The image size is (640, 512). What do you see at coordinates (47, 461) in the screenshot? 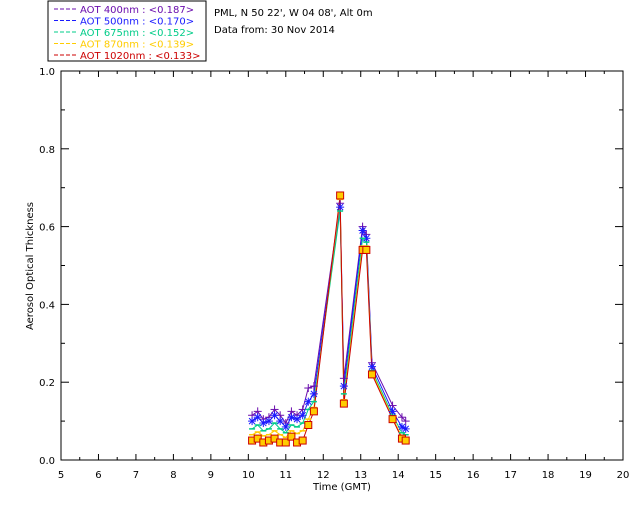
I see `y-tick-label: 0.0` at bounding box center [47, 461].